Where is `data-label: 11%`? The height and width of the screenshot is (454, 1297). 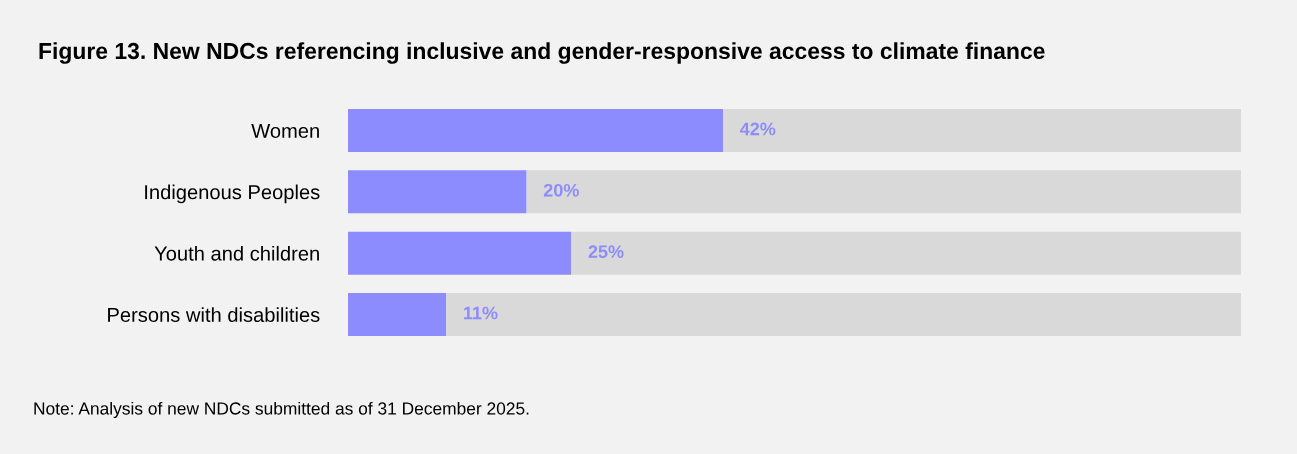
data-label: 11% is located at coordinates (481, 313).